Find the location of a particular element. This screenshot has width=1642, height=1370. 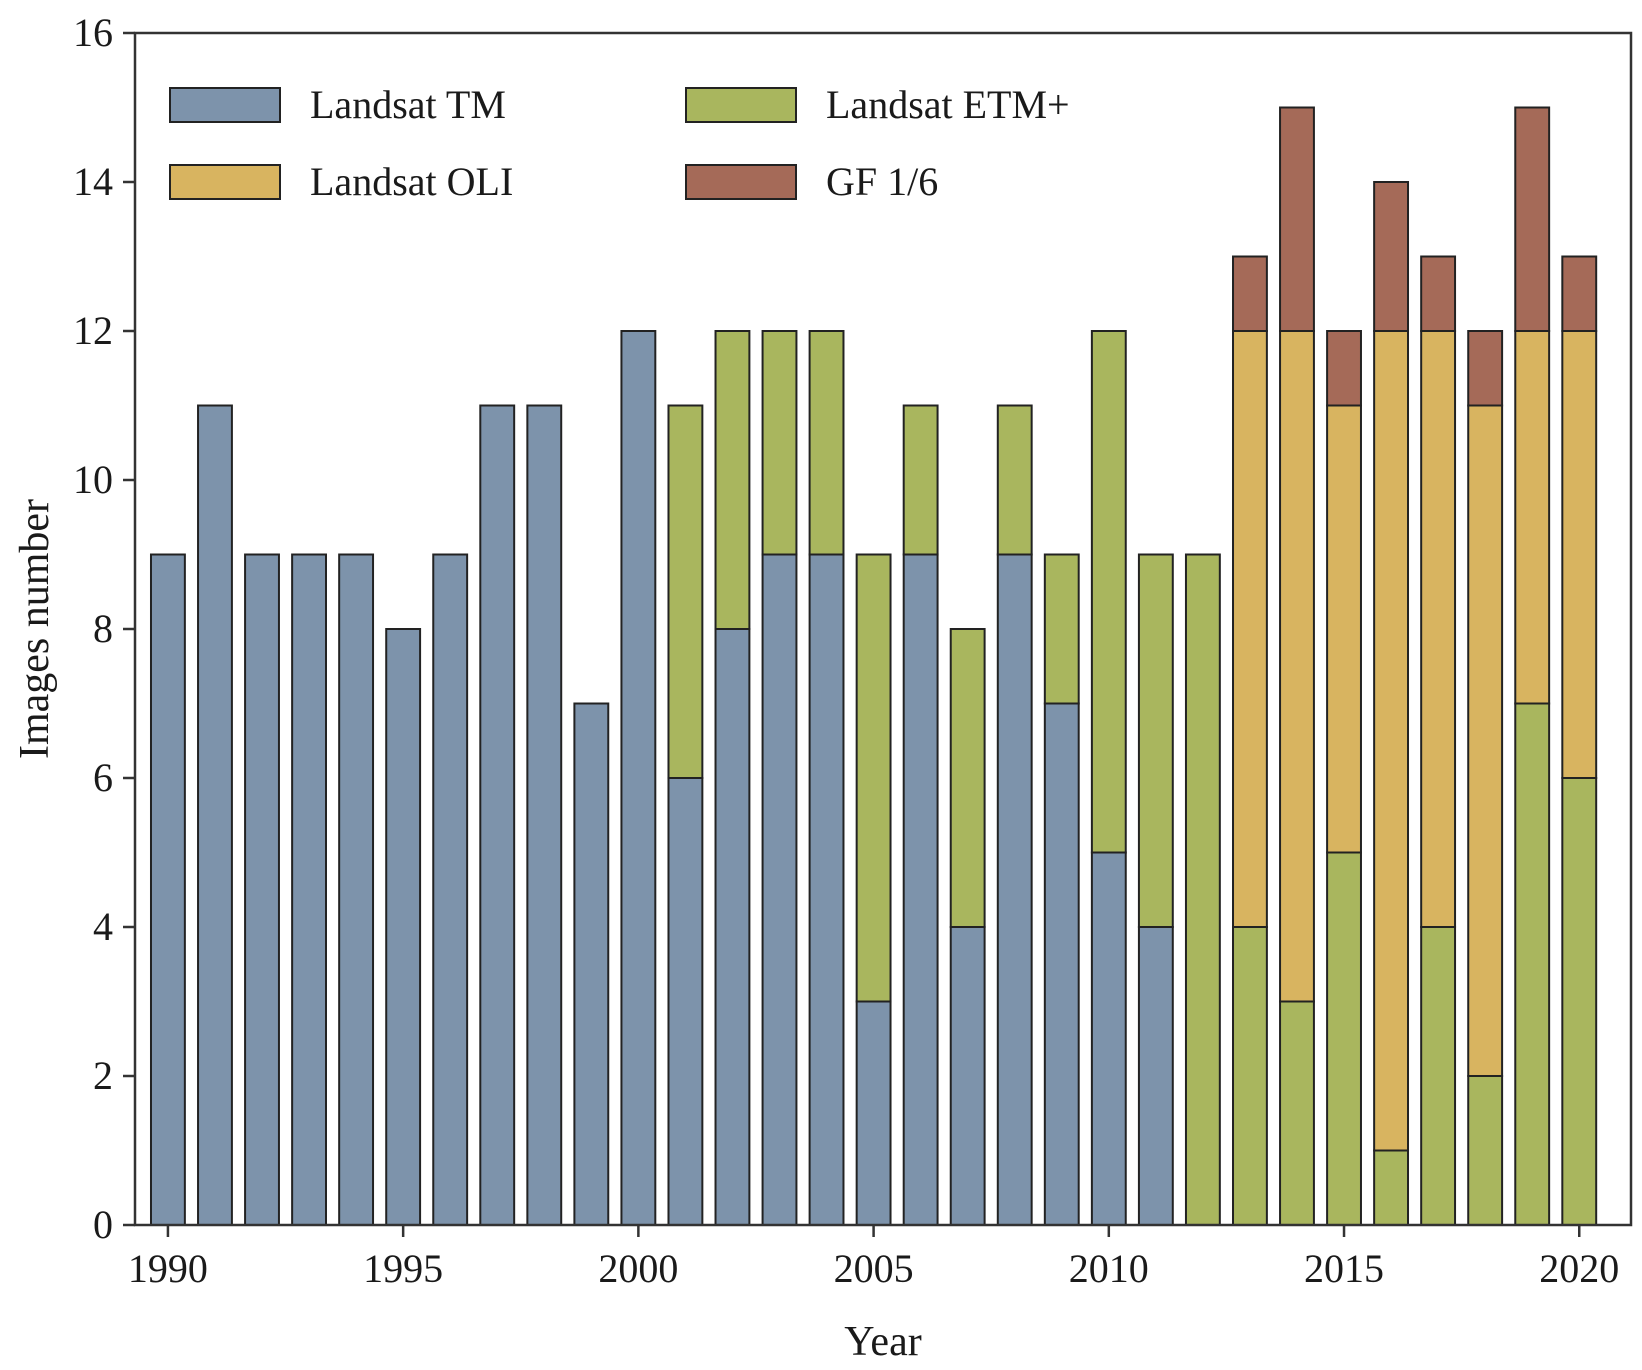

bar-2012-landsat-etm- is located at coordinates (1202, 889).